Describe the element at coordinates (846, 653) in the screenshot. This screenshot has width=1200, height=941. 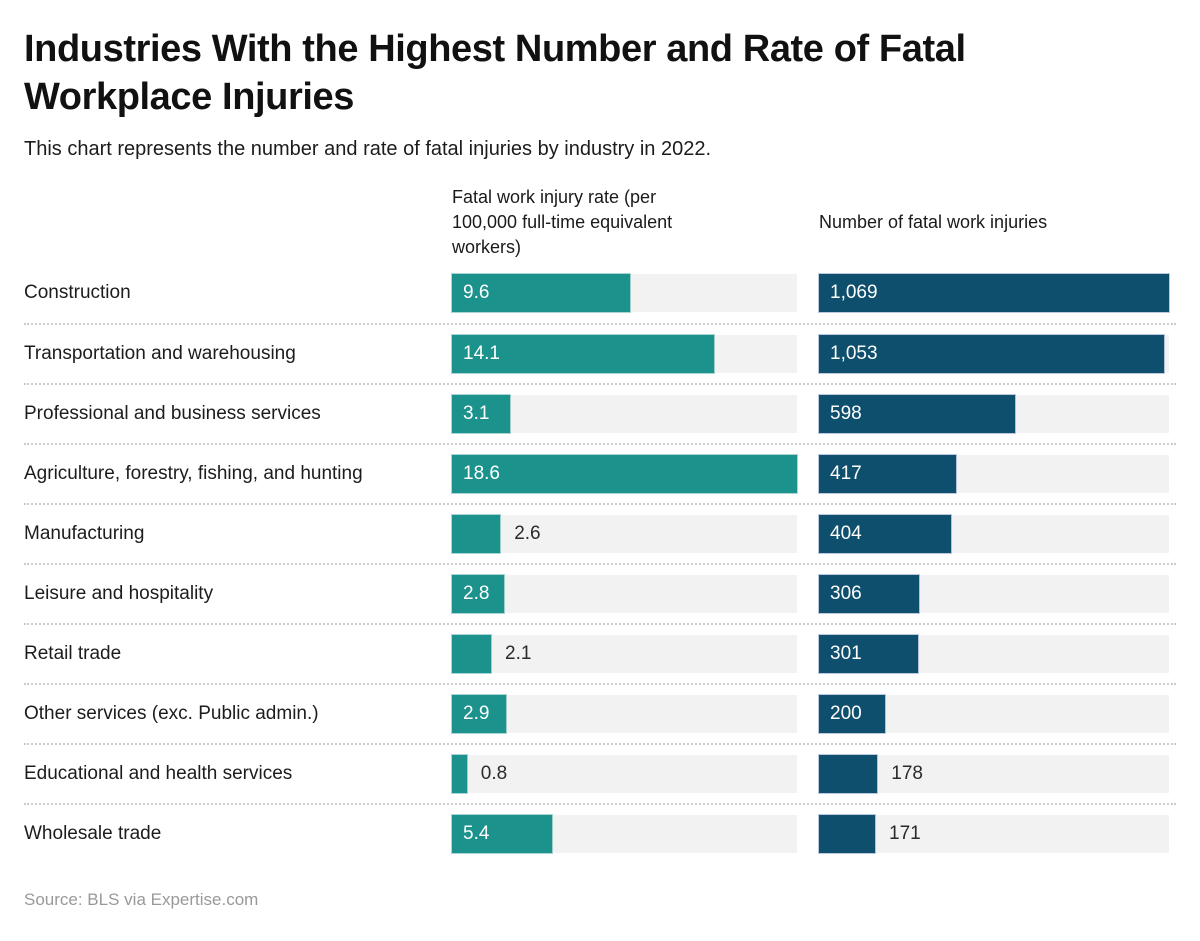
I see `count-value-label: 301` at that location.